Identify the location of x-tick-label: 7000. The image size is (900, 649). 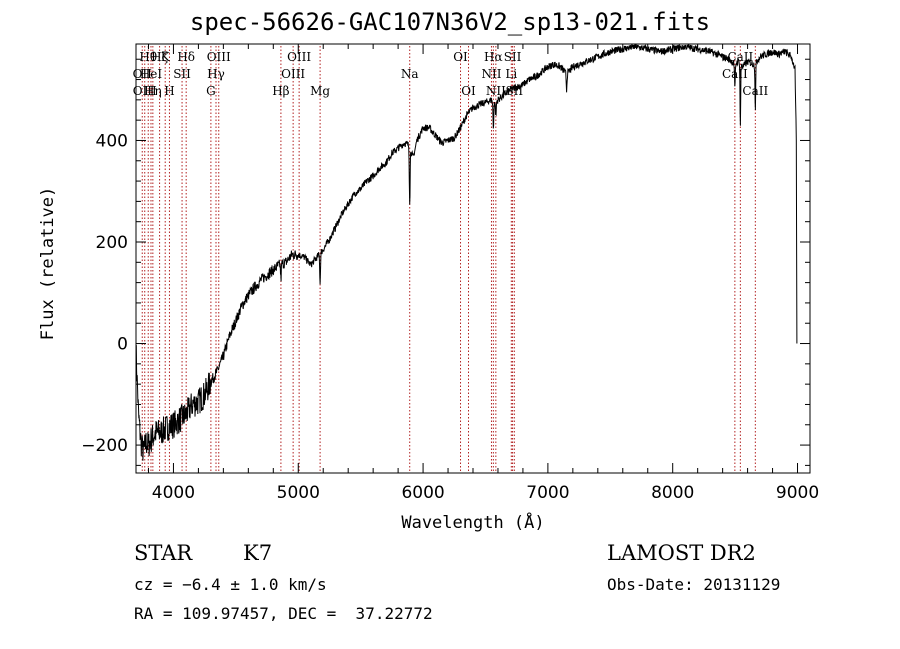
(547, 493).